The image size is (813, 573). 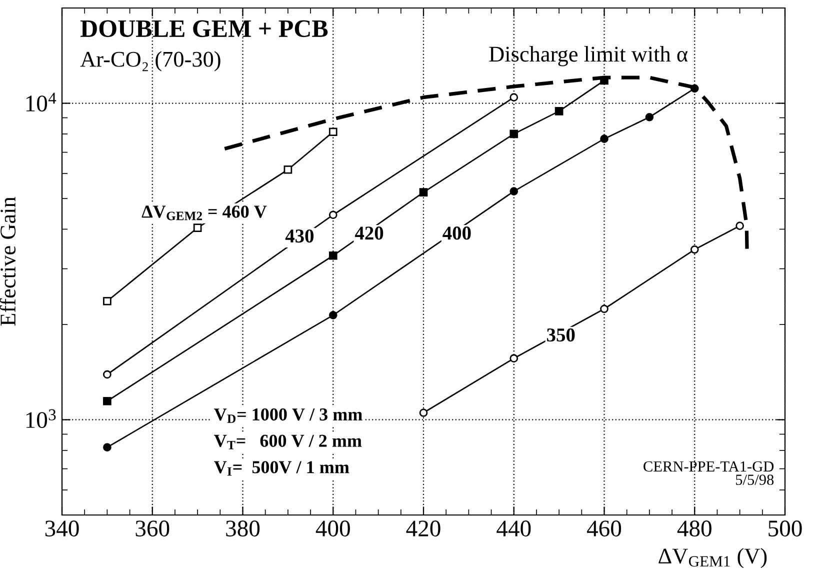 What do you see at coordinates (694, 528) in the screenshot?
I see `x-tick-label: 480` at bounding box center [694, 528].